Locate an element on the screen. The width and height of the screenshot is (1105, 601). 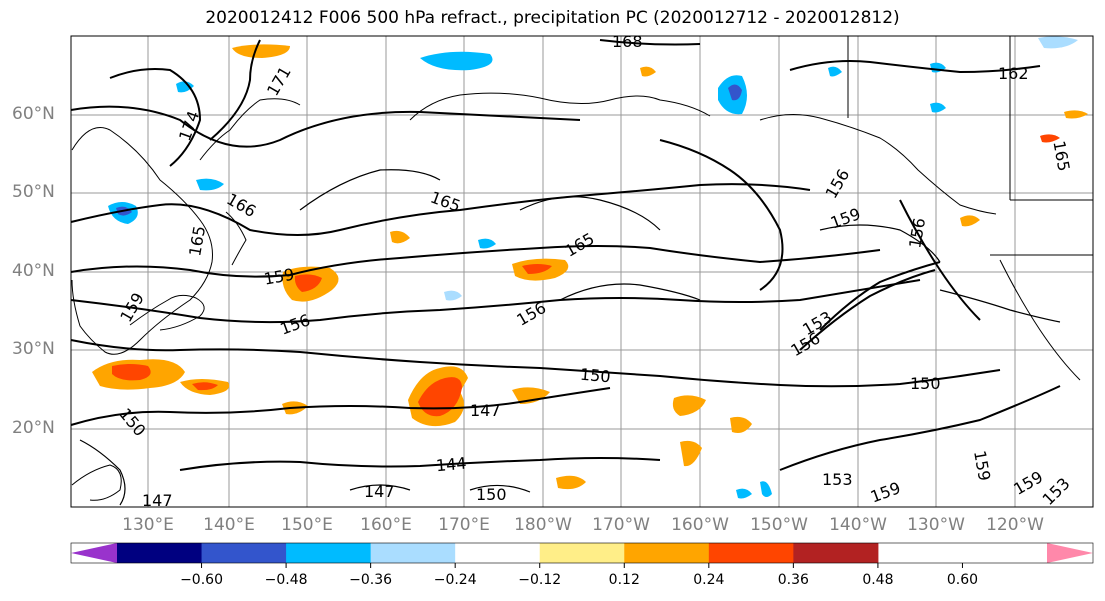
colorbar-tick-label: −0.48 is located at coordinates (286, 580).